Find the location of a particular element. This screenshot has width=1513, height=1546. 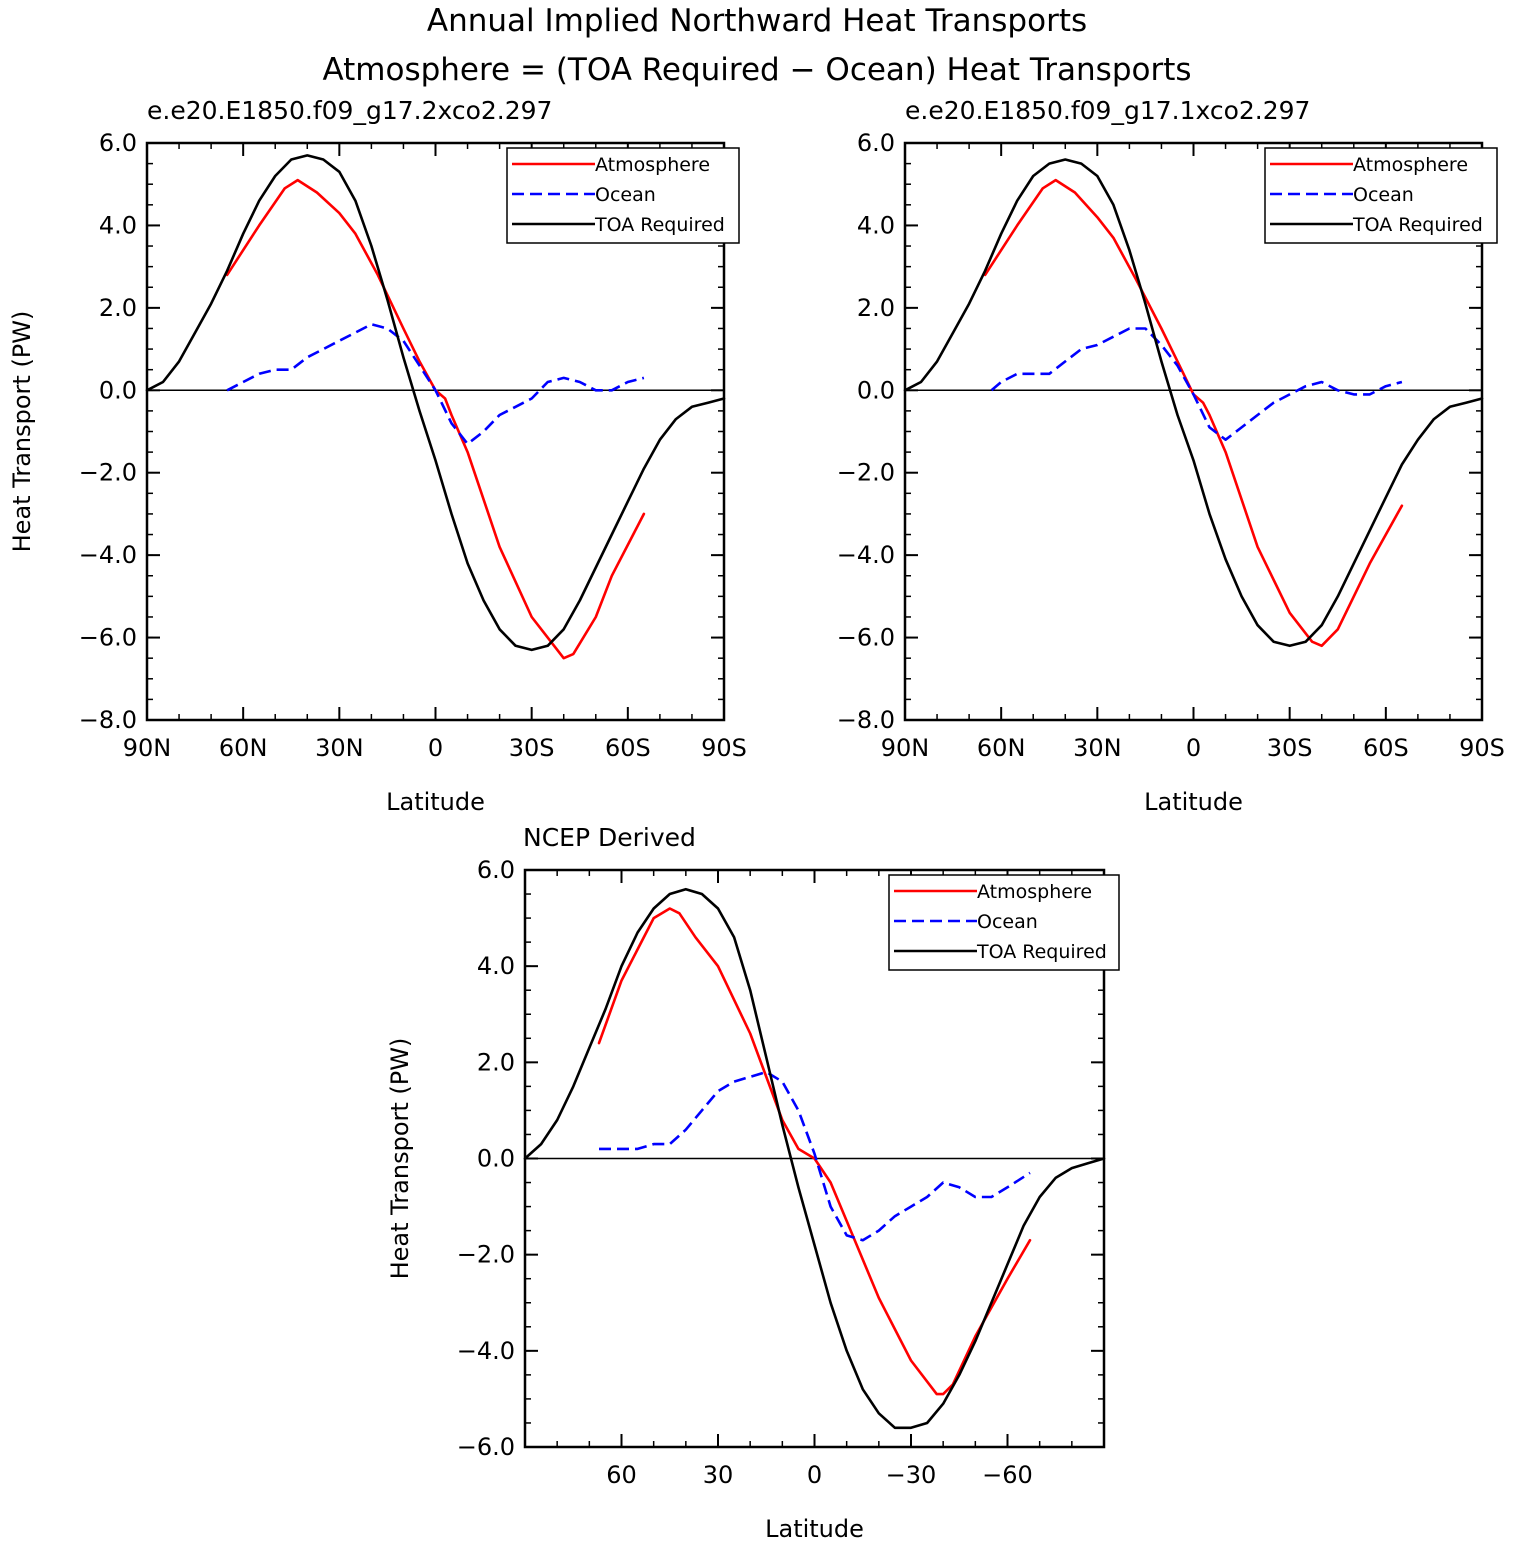

figure-title-line1: Annual Implied Northward Heat Transports is located at coordinates (757, 21).